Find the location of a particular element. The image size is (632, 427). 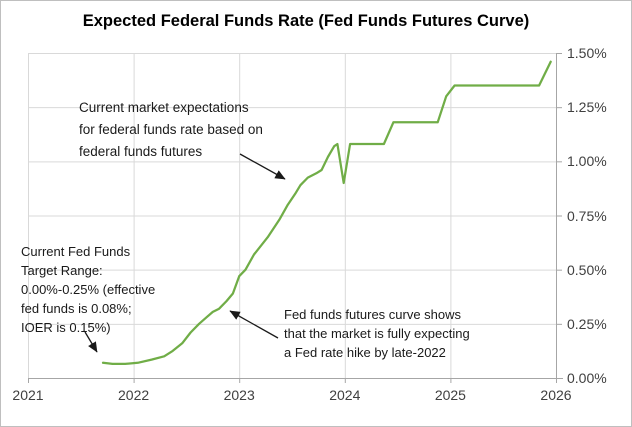

annotation-line: Target Range: is located at coordinates (62, 270).